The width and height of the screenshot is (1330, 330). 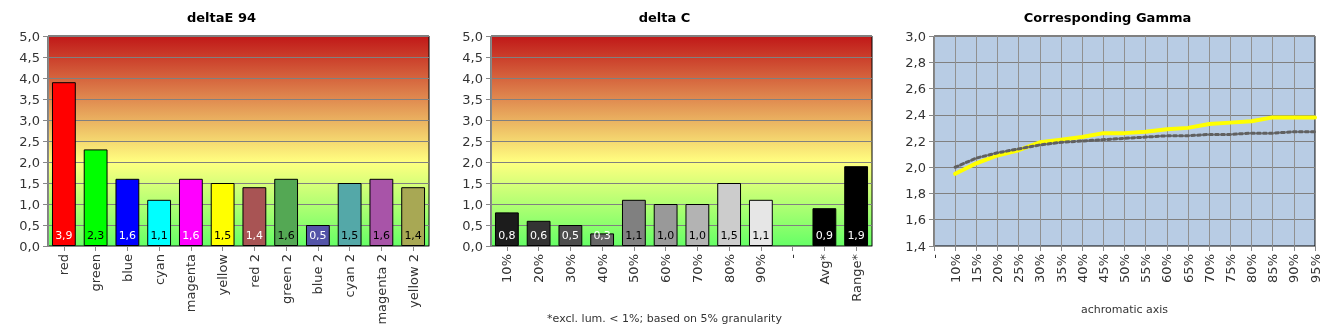 I want to click on x-tick-label: blue 2, so click(x=318, y=274).